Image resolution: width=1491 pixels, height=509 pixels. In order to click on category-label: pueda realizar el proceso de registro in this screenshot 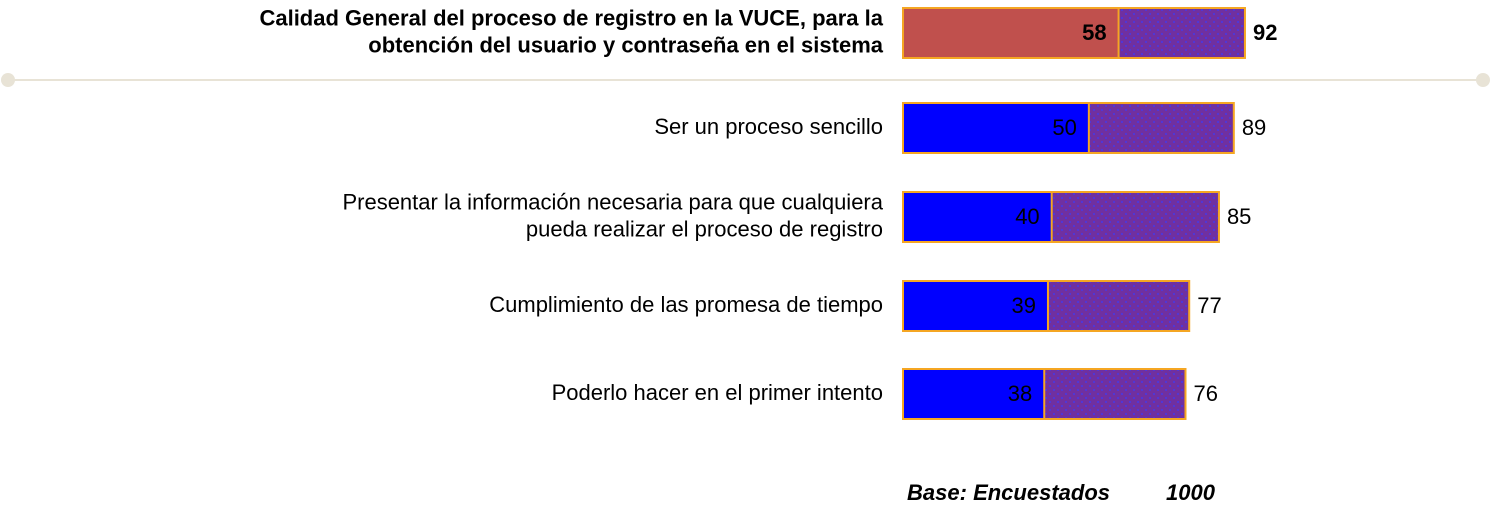, I will do `click(704, 228)`.